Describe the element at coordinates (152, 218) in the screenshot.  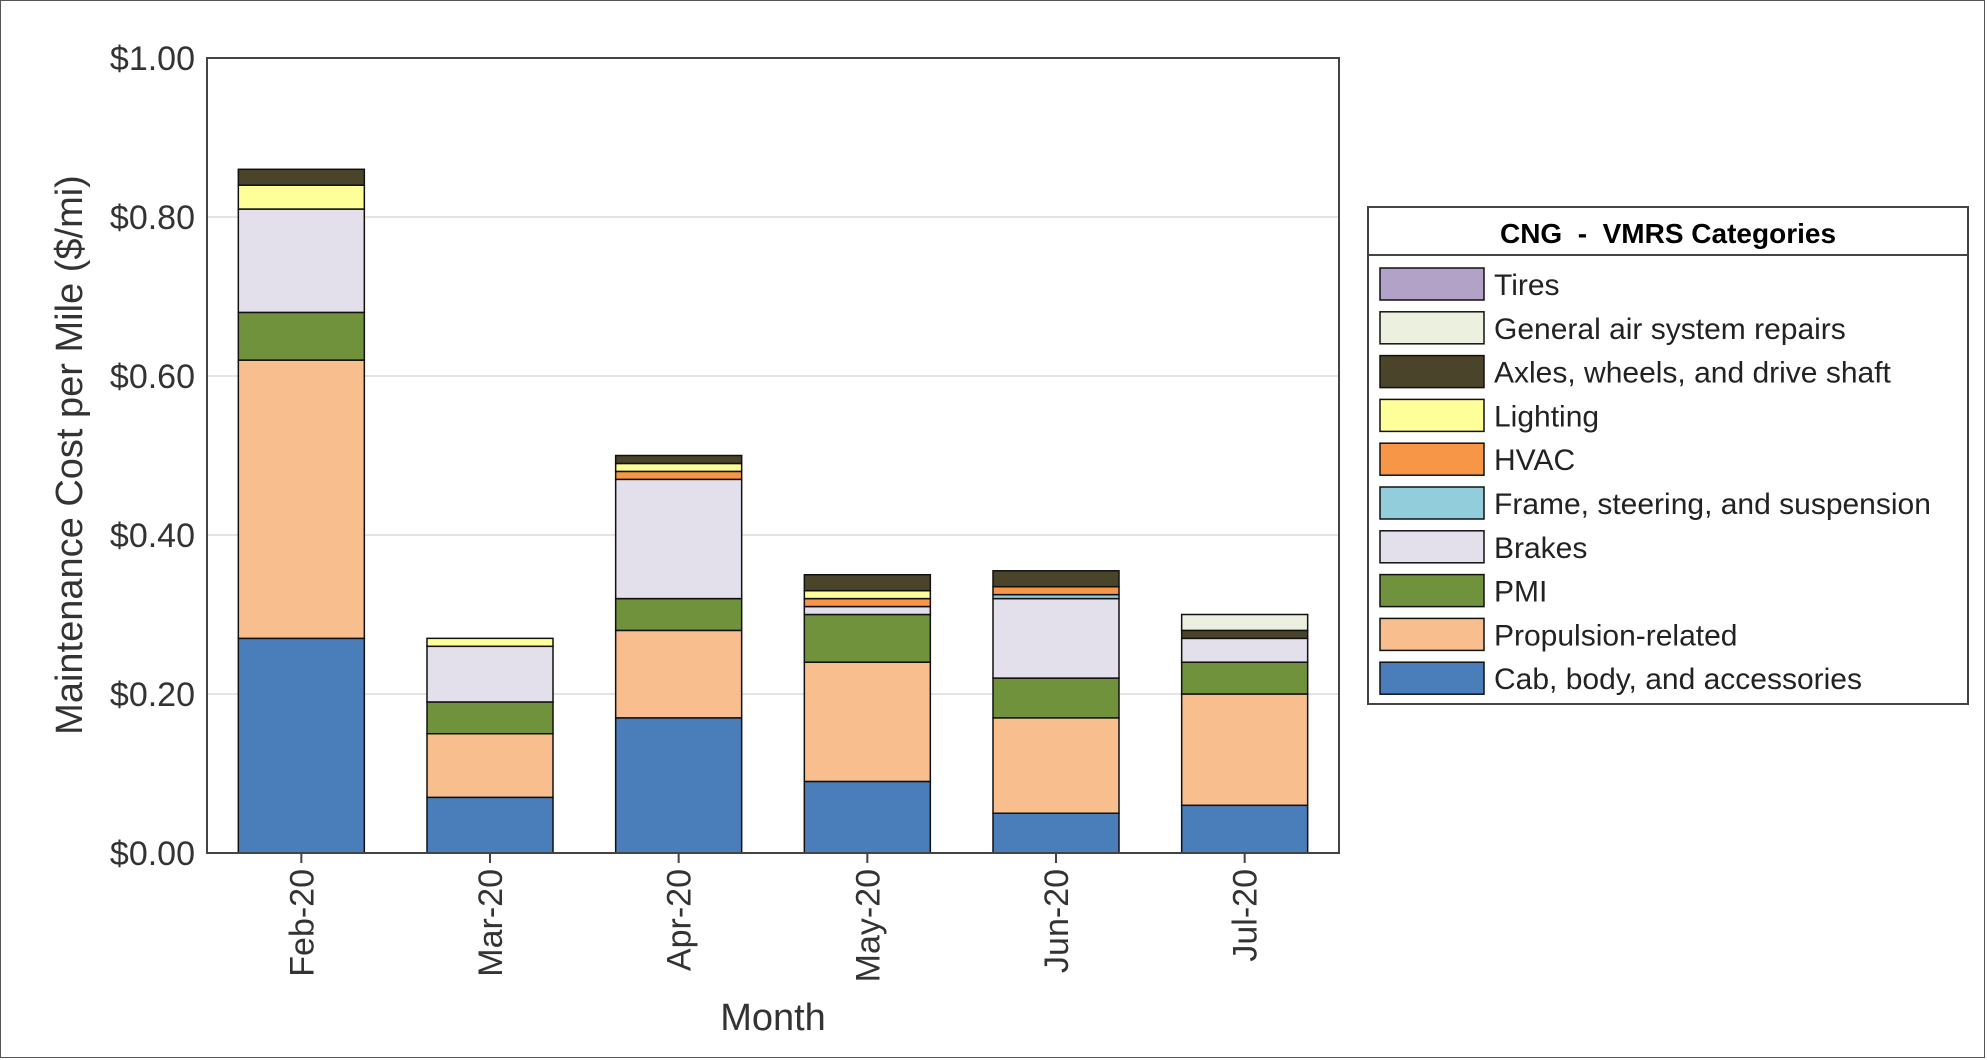
I see `y-tick-label: $0.80` at that location.